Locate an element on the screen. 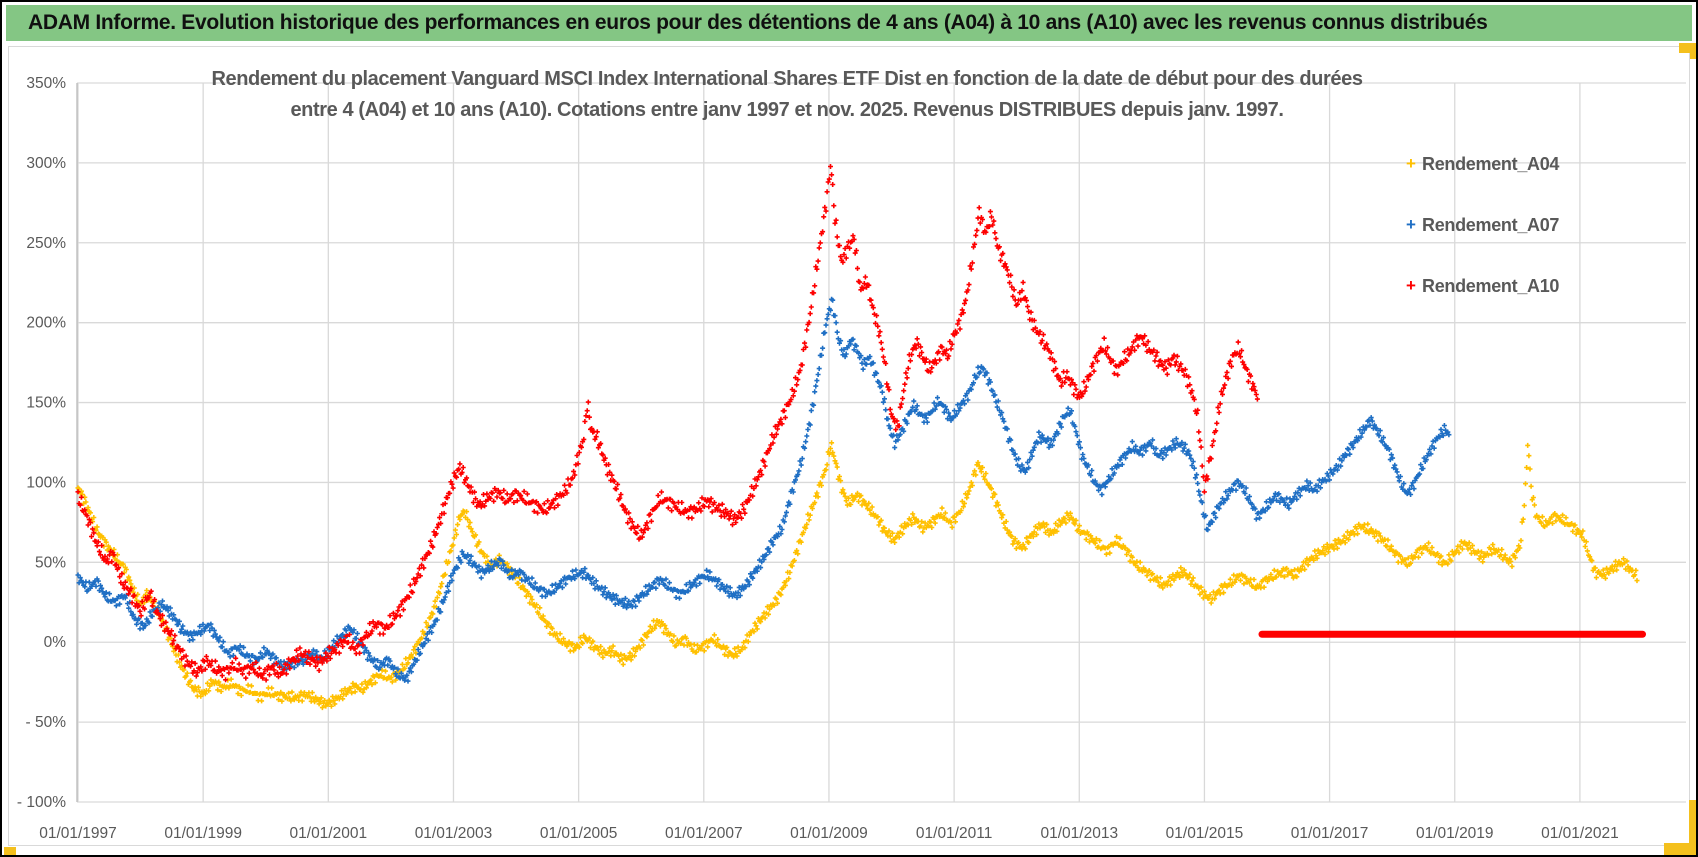 Image resolution: width=1698 pixels, height=857 pixels. legend-label: Rendement_A10 is located at coordinates (1491, 285).